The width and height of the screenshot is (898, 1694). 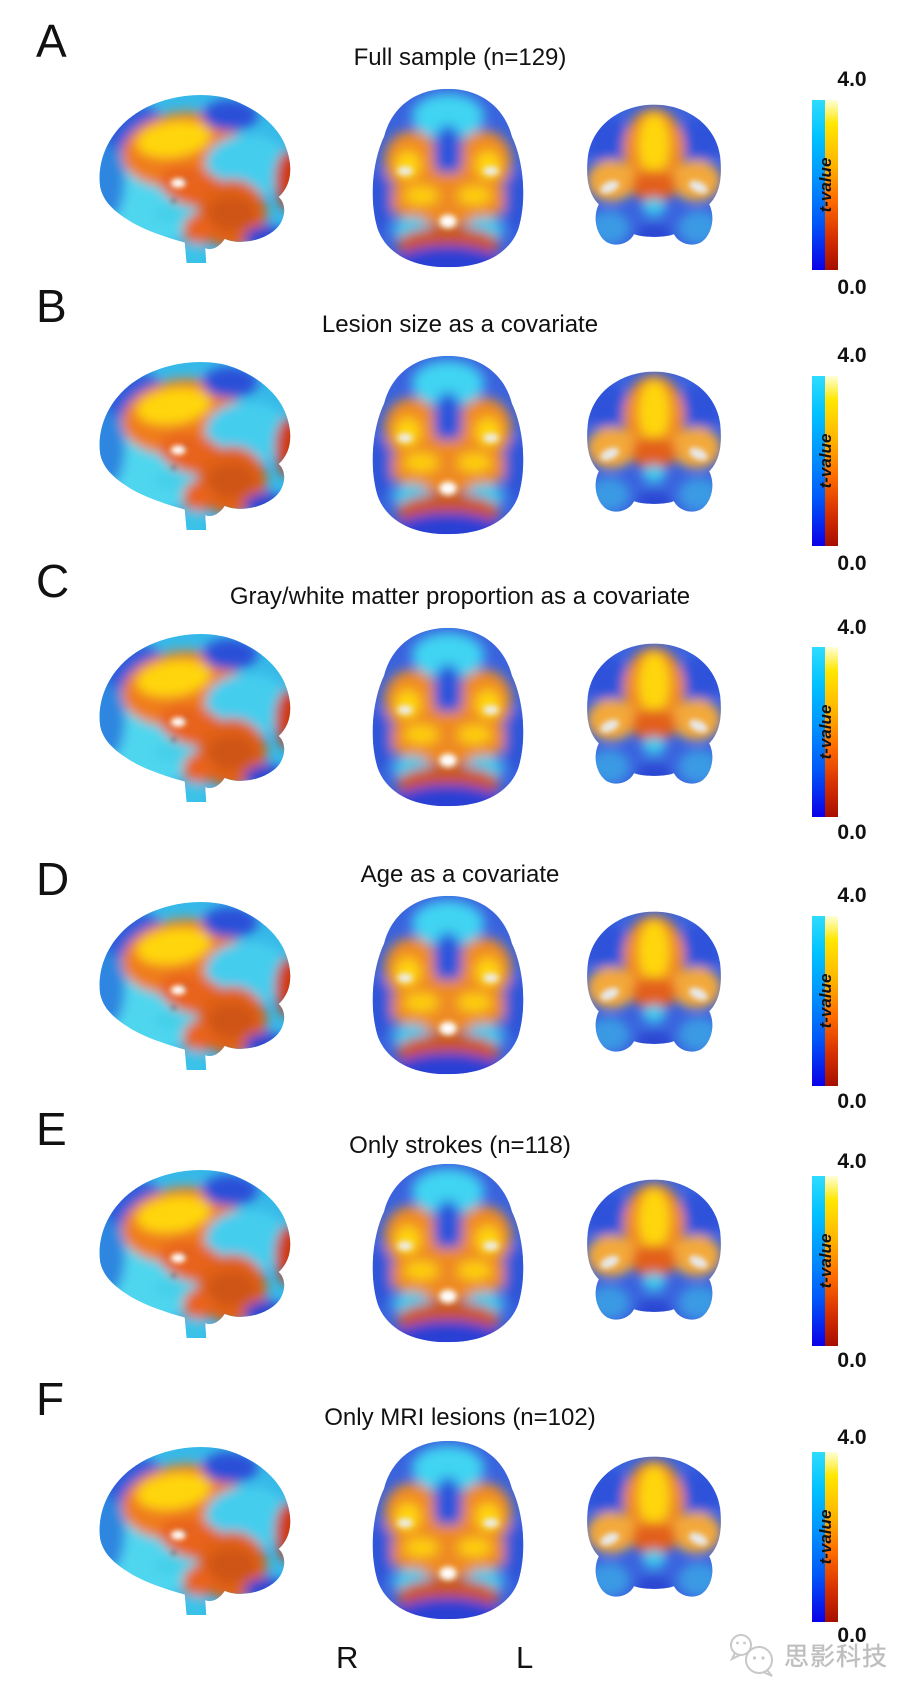 I want to click on panel-title: Lesion size as a covariate, so click(x=460, y=324).